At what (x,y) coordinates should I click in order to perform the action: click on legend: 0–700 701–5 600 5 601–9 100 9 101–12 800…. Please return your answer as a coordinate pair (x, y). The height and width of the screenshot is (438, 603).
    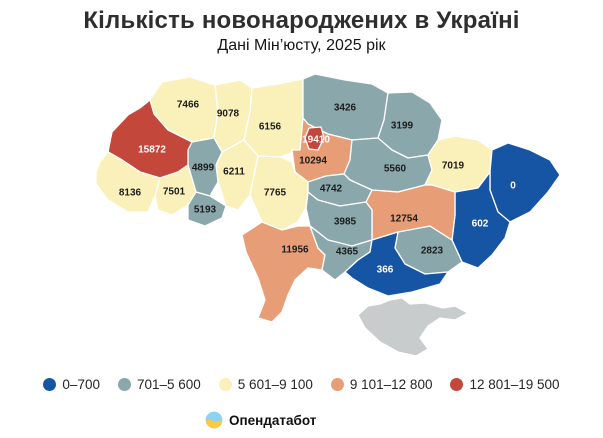
    Looking at the image, I should click on (301, 384).